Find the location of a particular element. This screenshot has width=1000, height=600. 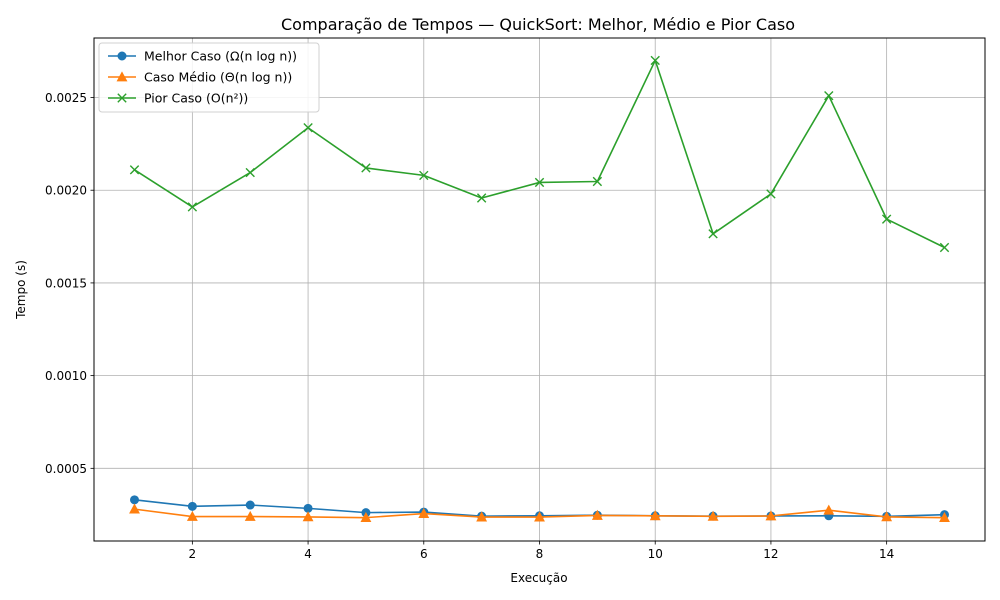

x-axis-title: Execução is located at coordinates (538, 578).